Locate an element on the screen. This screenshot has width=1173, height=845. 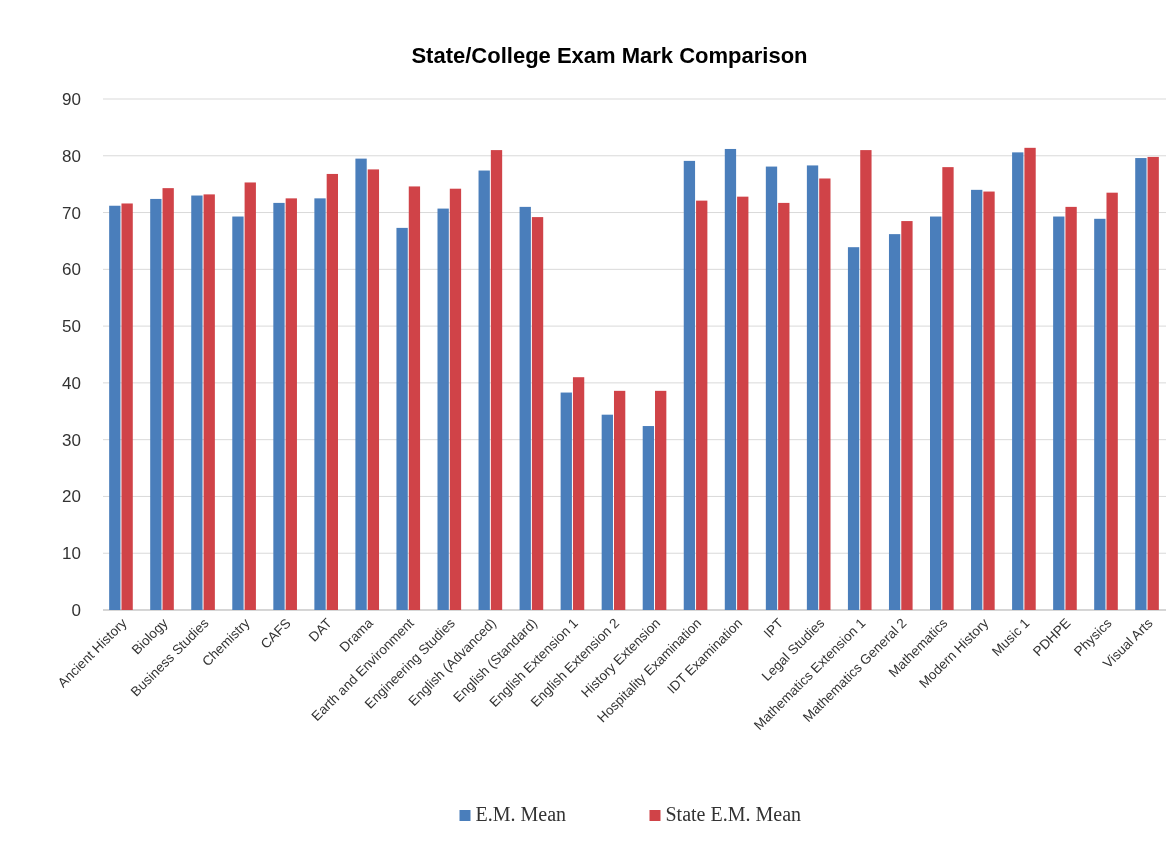
legend-label: State E.M. Mean is located at coordinates (733, 814).